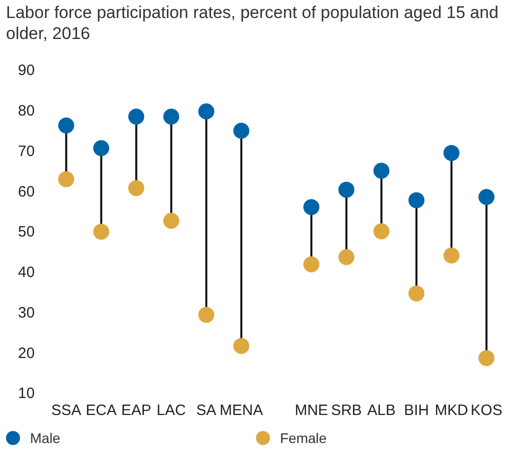 Image resolution: width=512 pixels, height=450 pixels. Describe the element at coordinates (311, 411) in the screenshot. I see `x-tick-label: MNE` at that location.